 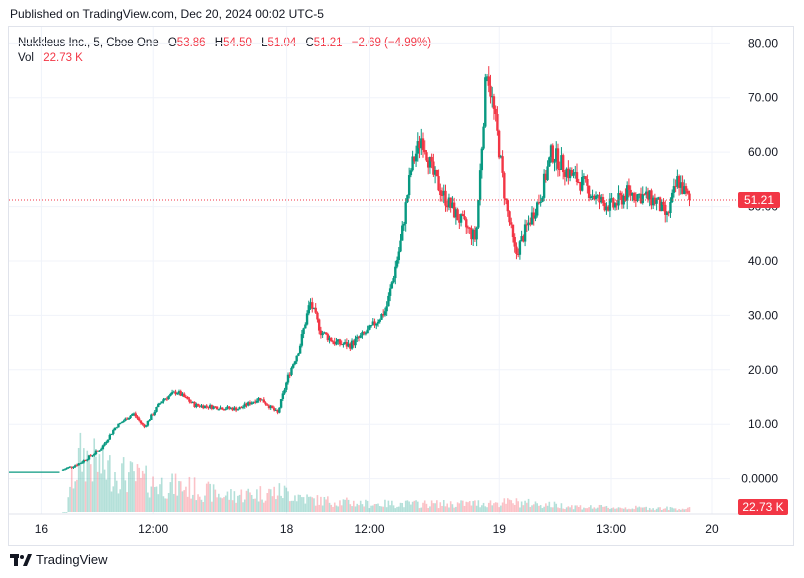 What do you see at coordinates (224, 58) in the screenshot?
I see `legend-volume-row: Vol 22.73 K` at bounding box center [224, 58].